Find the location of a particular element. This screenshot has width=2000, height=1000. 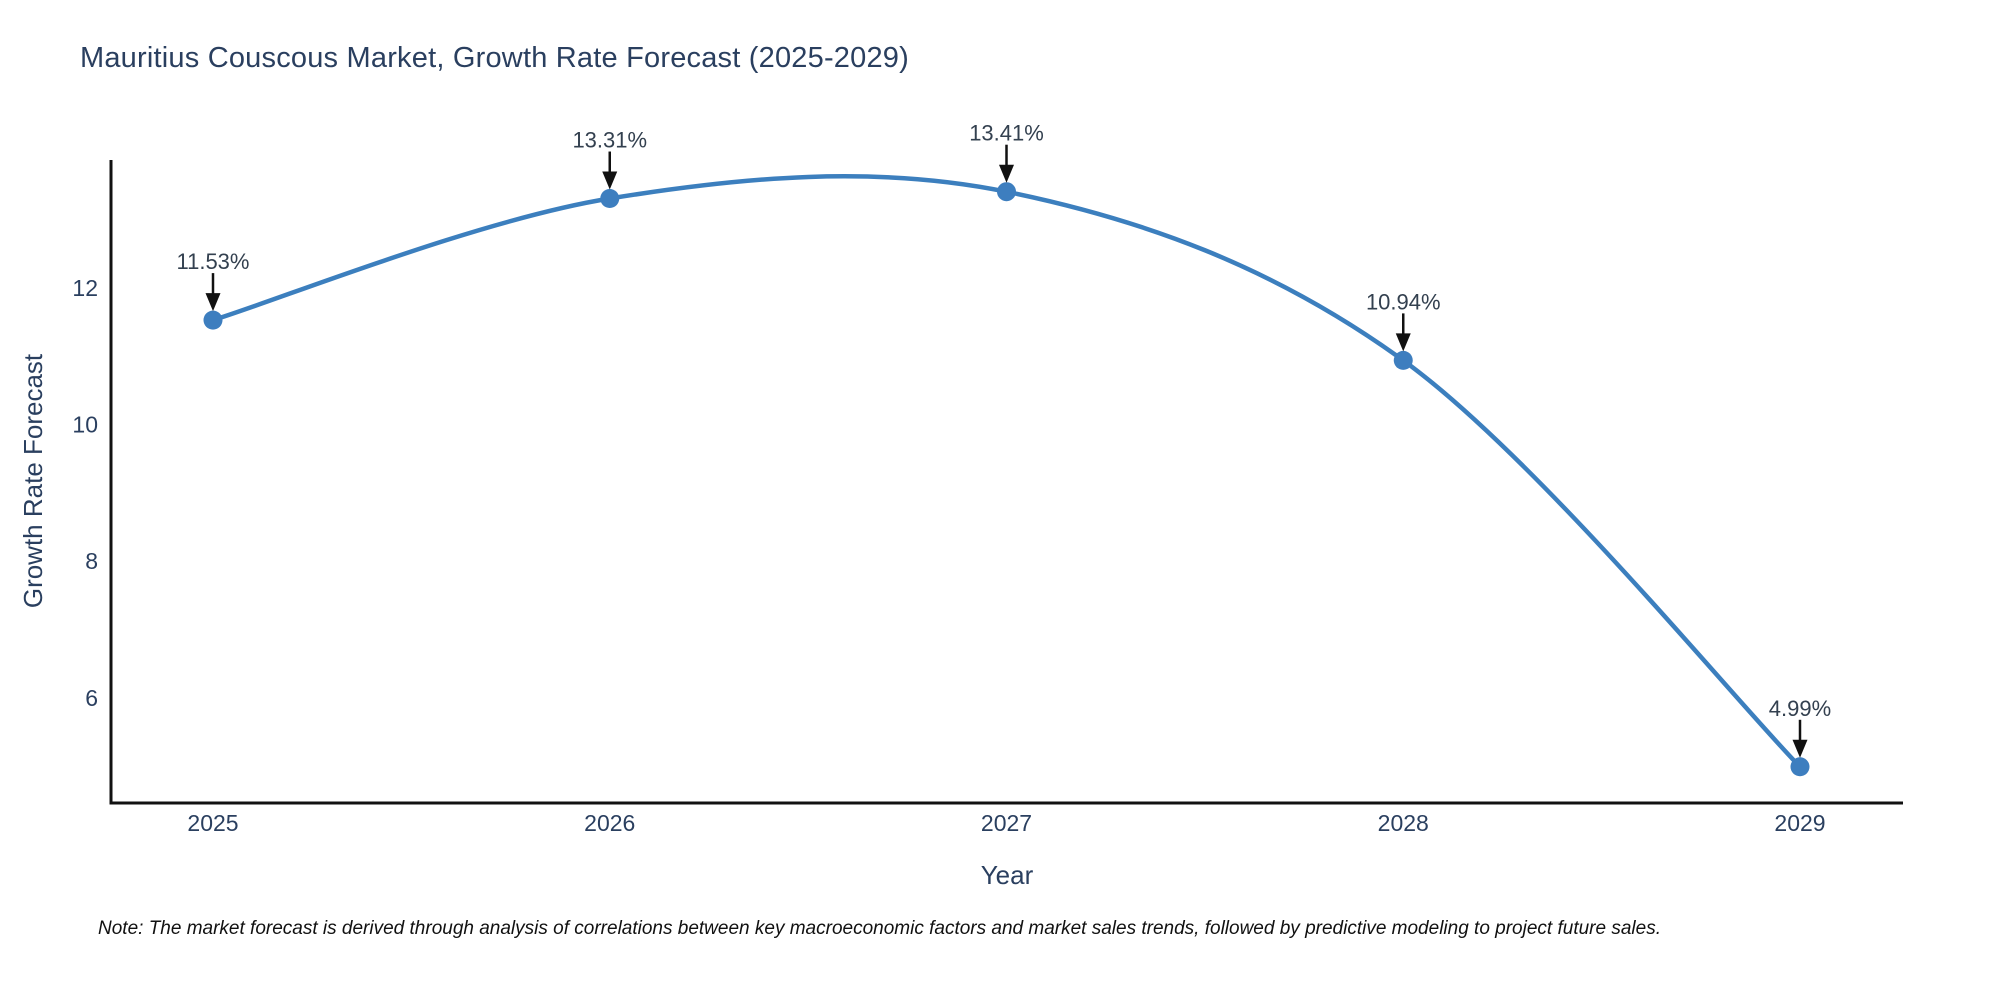

annotation-value-label: 11.53% is located at coordinates (213, 261).